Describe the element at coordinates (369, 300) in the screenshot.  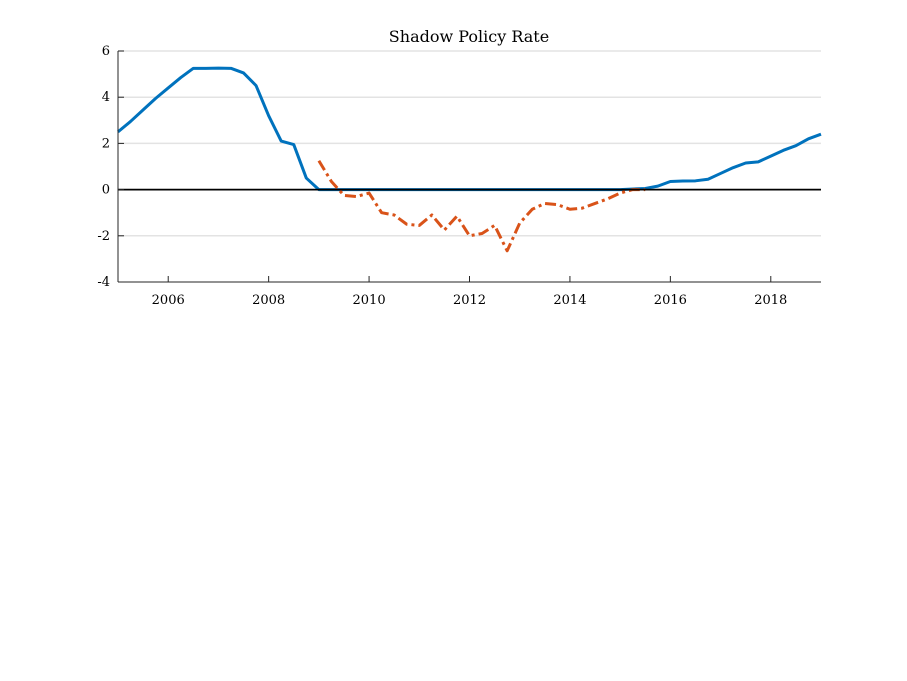
I see `x-tick-label: 2010` at that location.